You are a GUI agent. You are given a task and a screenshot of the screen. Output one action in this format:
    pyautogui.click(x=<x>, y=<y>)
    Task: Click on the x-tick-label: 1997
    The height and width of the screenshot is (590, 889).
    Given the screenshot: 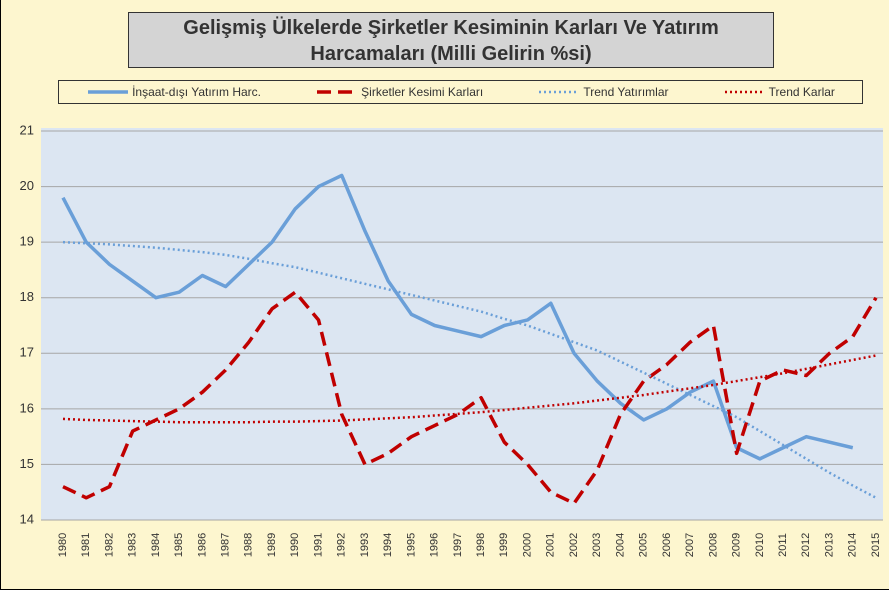 What is the action you would take?
    pyautogui.click(x=458, y=545)
    